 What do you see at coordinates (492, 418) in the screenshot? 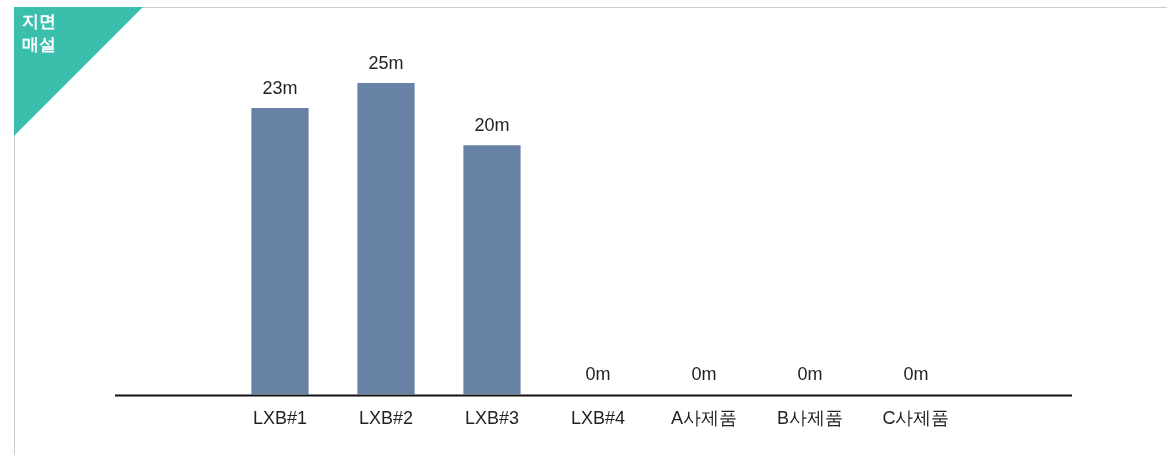
I see `x-tick-label: LXB#3` at bounding box center [492, 418].